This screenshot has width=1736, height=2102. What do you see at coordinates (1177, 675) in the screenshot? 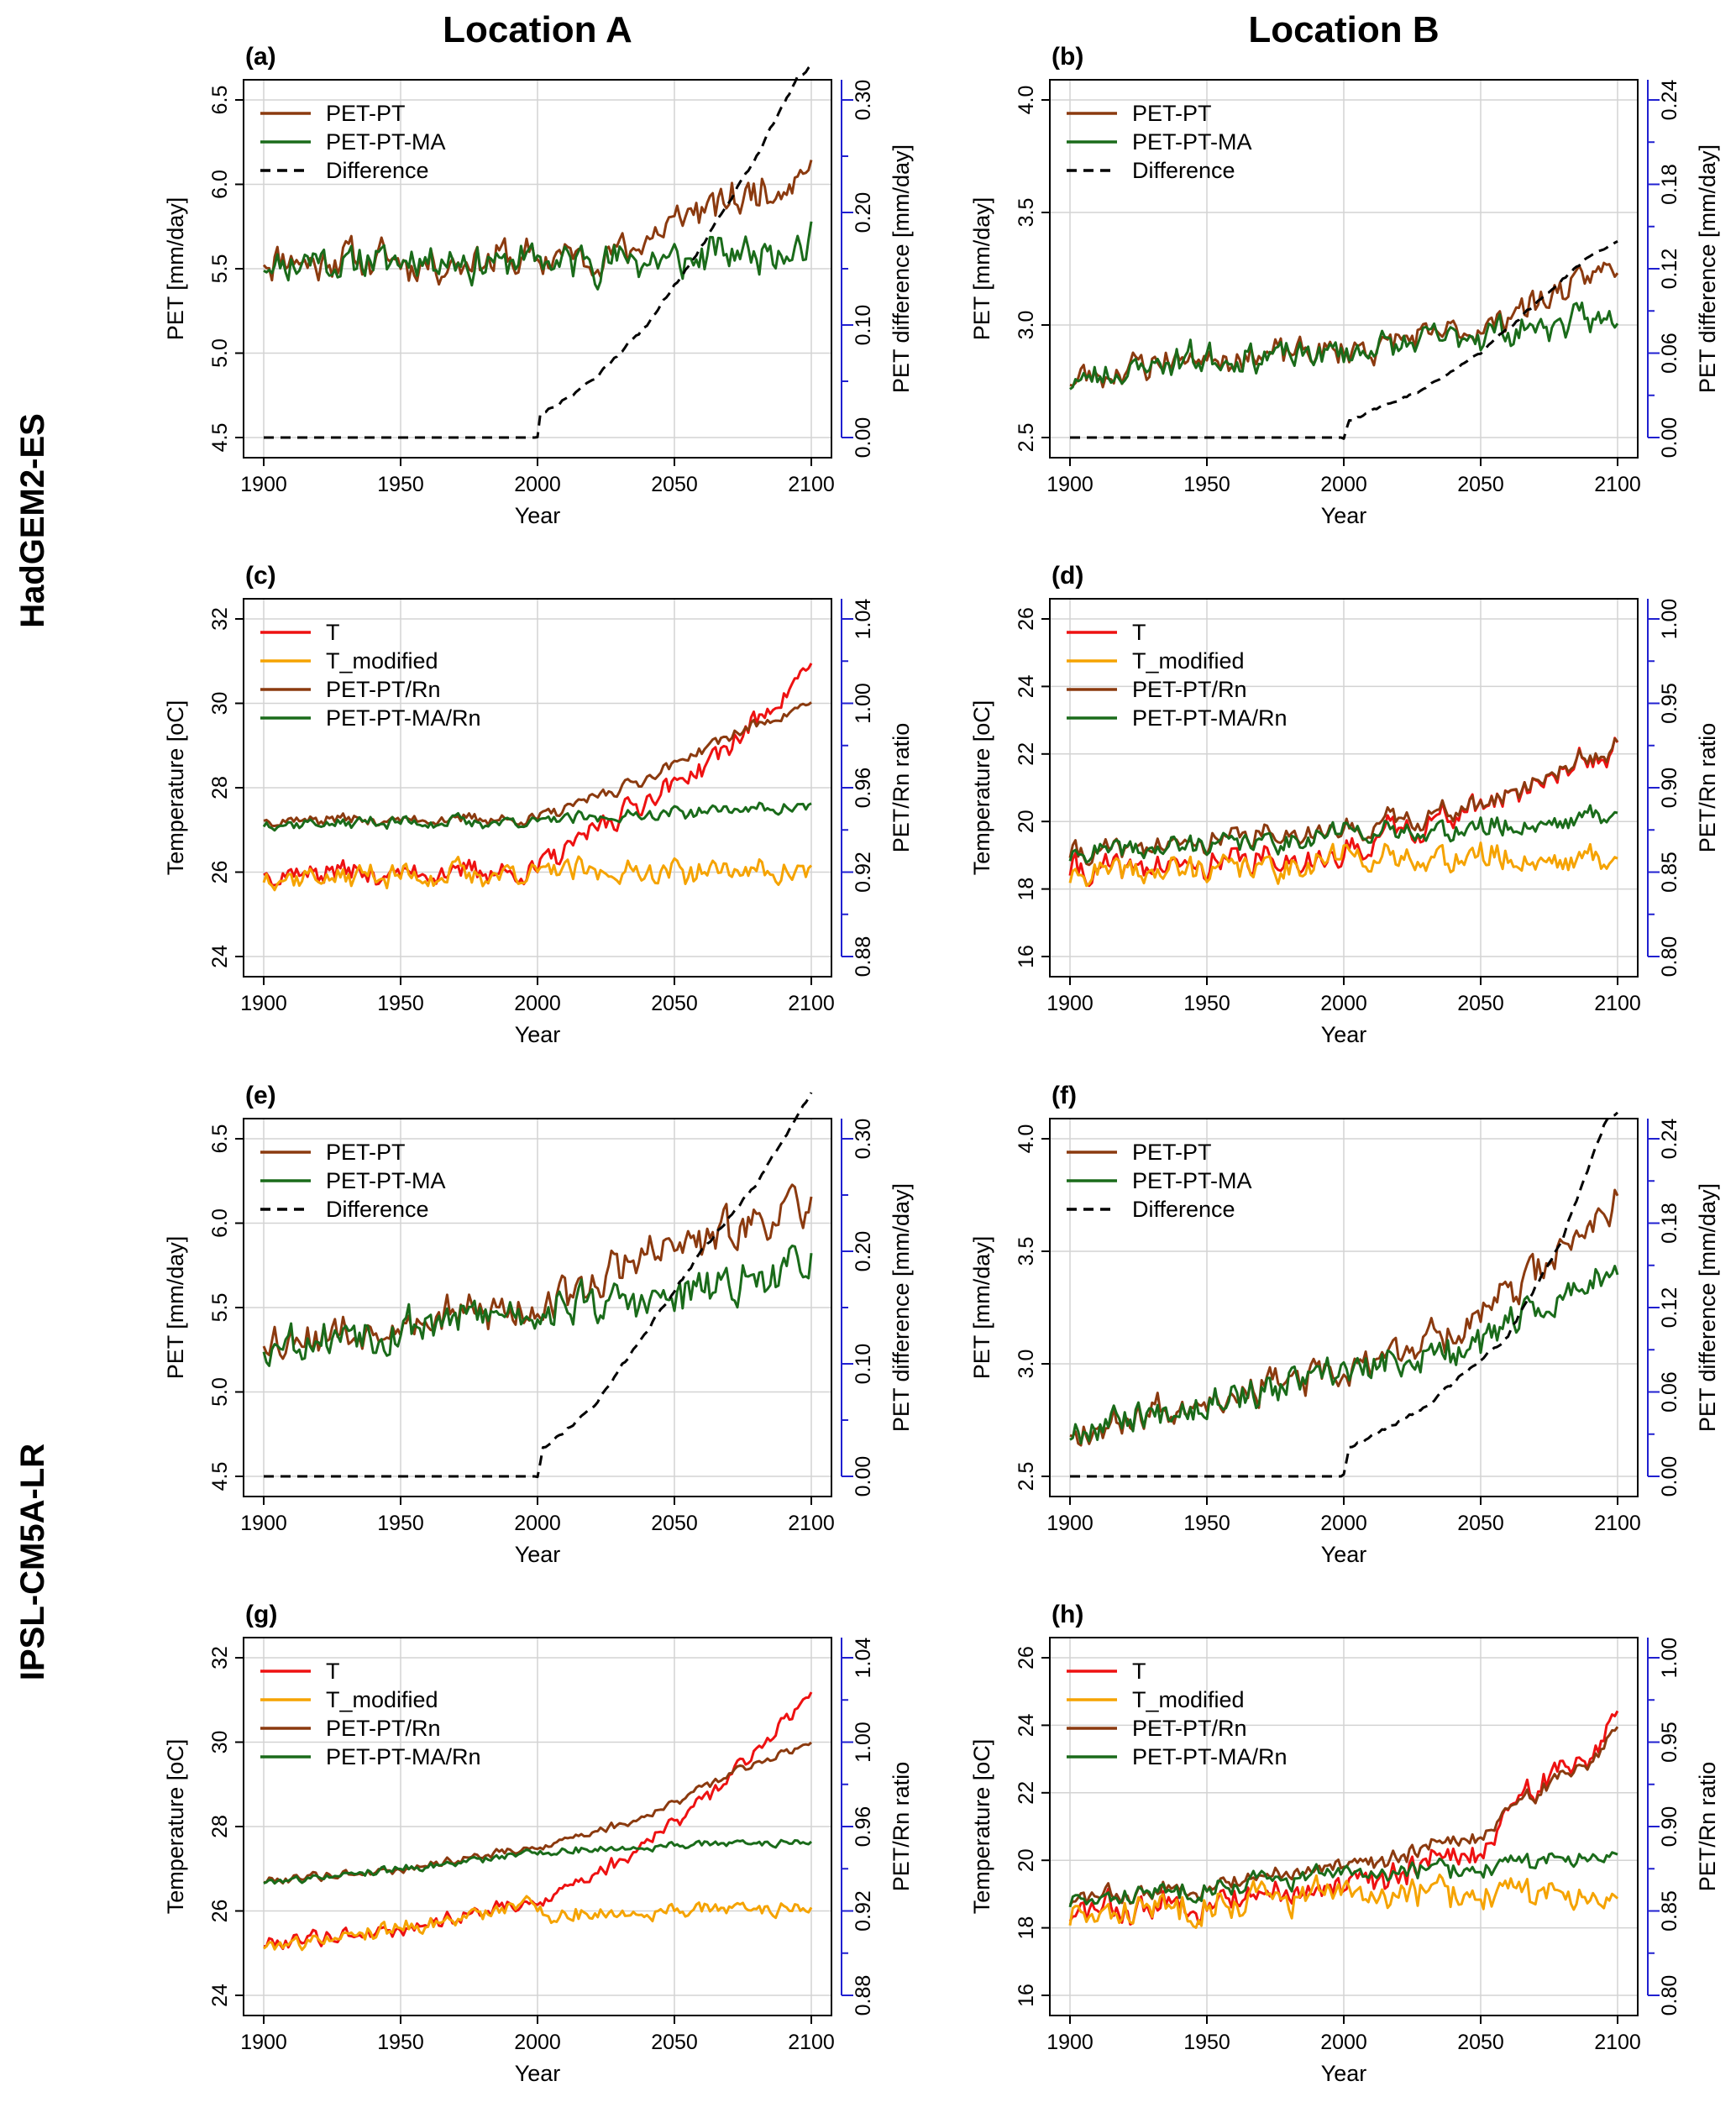
I see `legend-d: T T_modified PET-PT/Rn PET-PT-MA/Rn` at bounding box center [1177, 675].